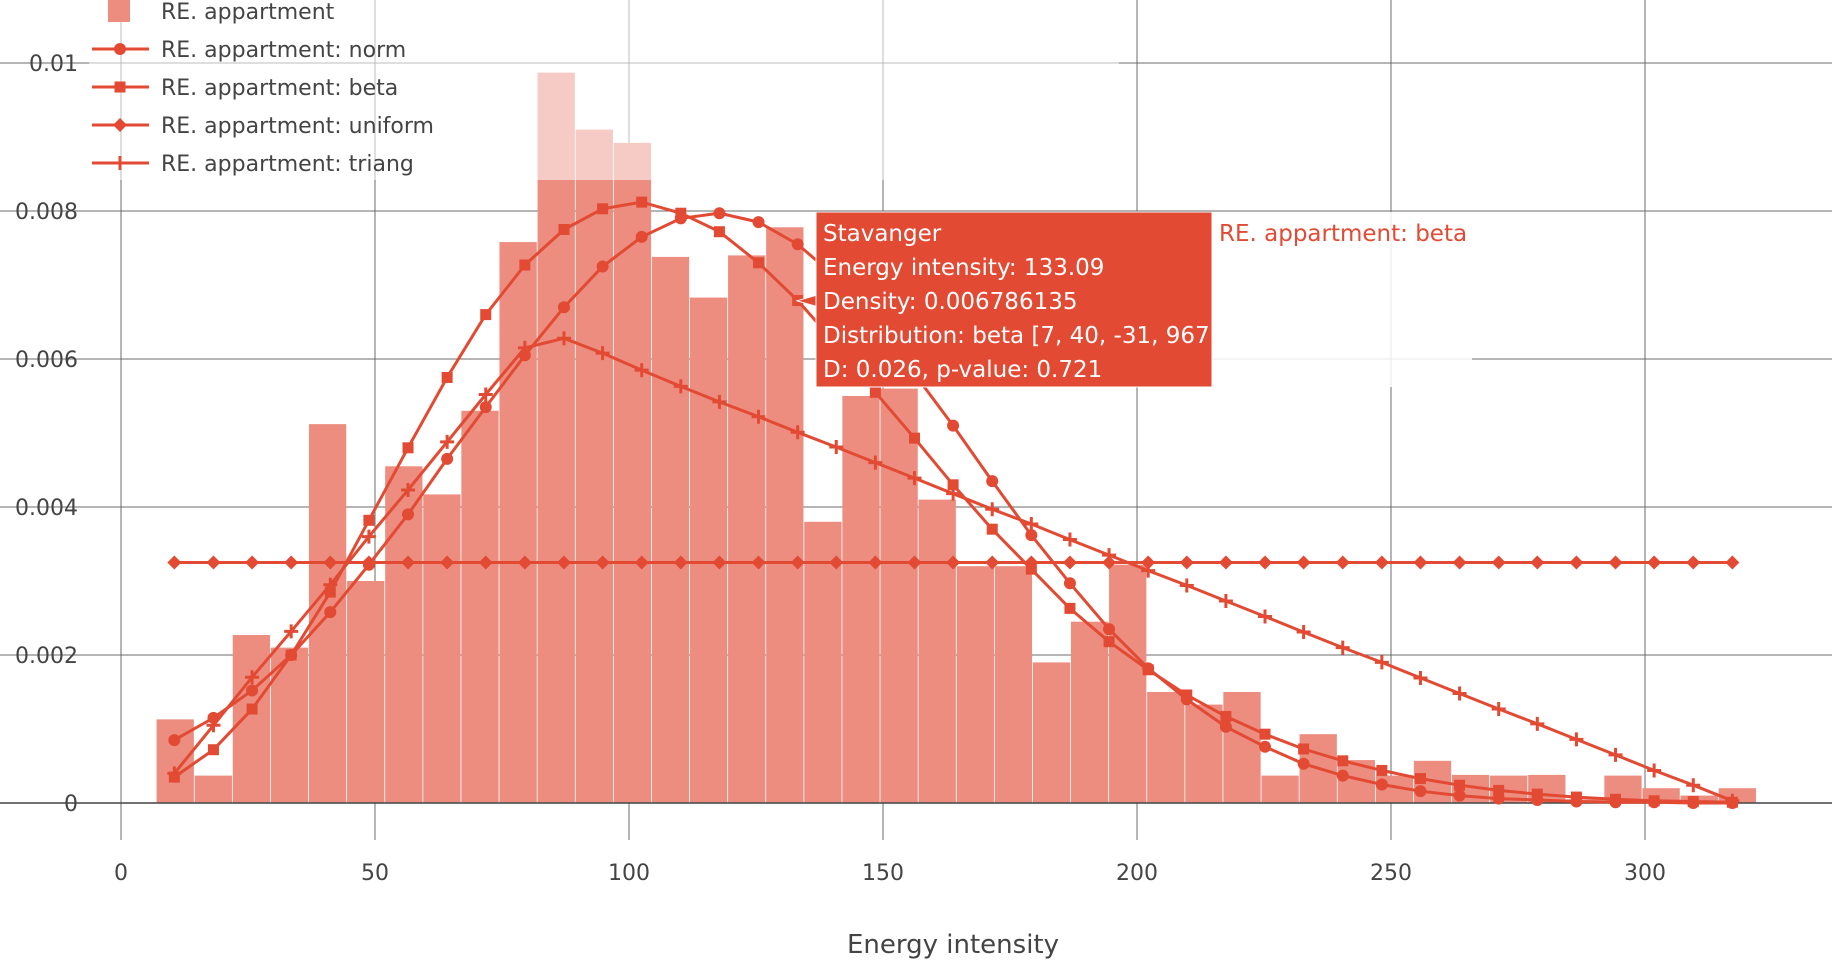  What do you see at coordinates (46, 434) in the screenshot?
I see `y-axis-ticks: 0 0.002 0.004 0.006 0.008 0.01` at bounding box center [46, 434].